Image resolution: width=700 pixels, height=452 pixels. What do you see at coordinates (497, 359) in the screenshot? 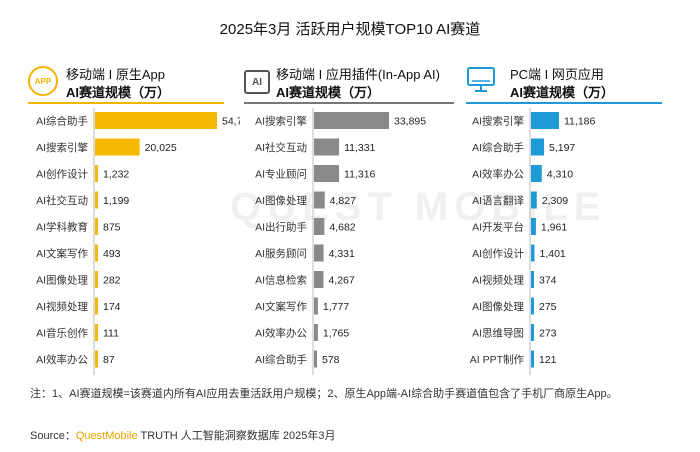
I see `category-label: AI PPT制作` at bounding box center [497, 359].